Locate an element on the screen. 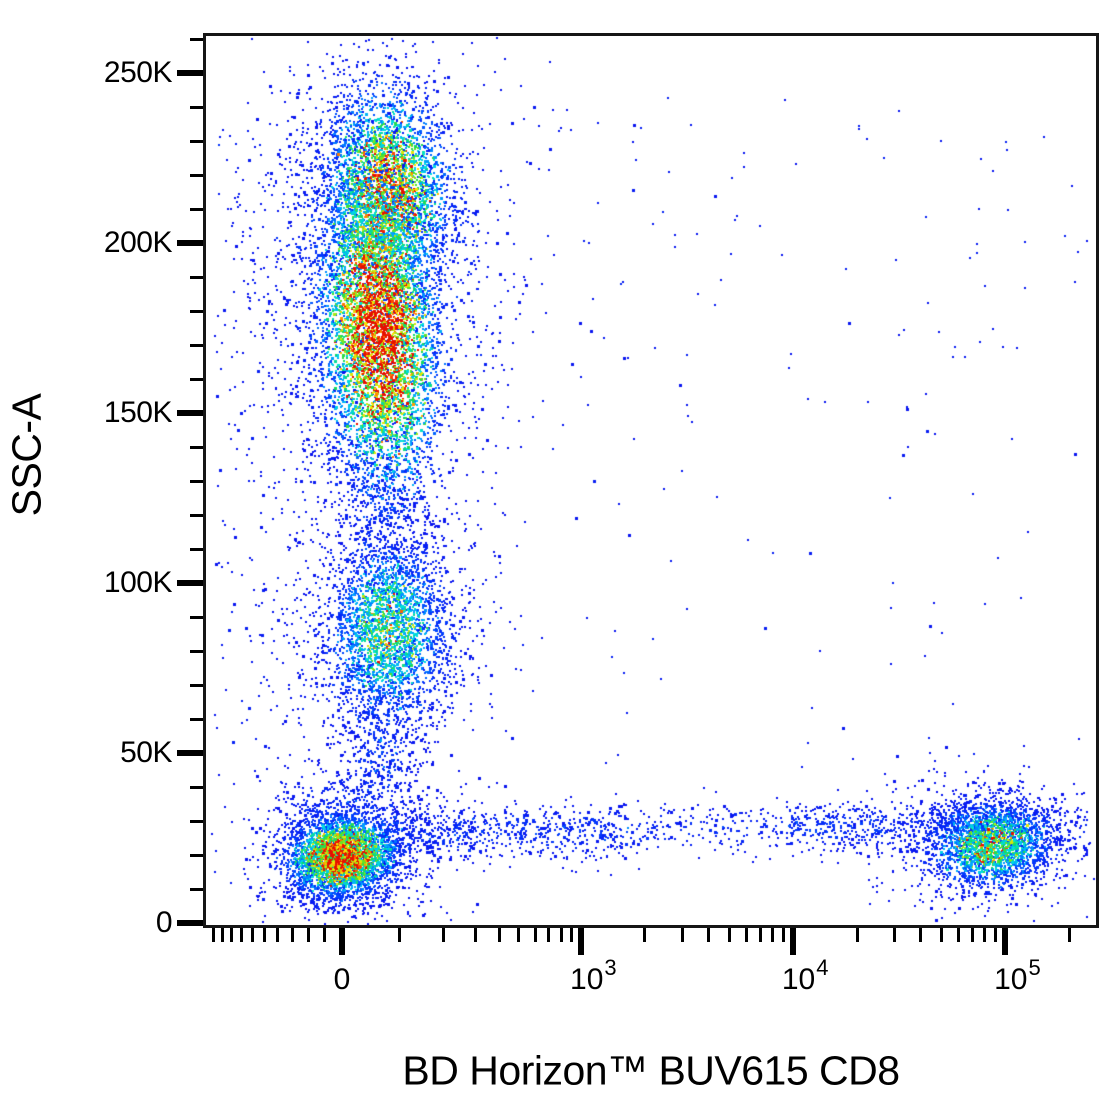 The height and width of the screenshot is (1107, 1107). x-tick-label: 0 is located at coordinates (342, 979).